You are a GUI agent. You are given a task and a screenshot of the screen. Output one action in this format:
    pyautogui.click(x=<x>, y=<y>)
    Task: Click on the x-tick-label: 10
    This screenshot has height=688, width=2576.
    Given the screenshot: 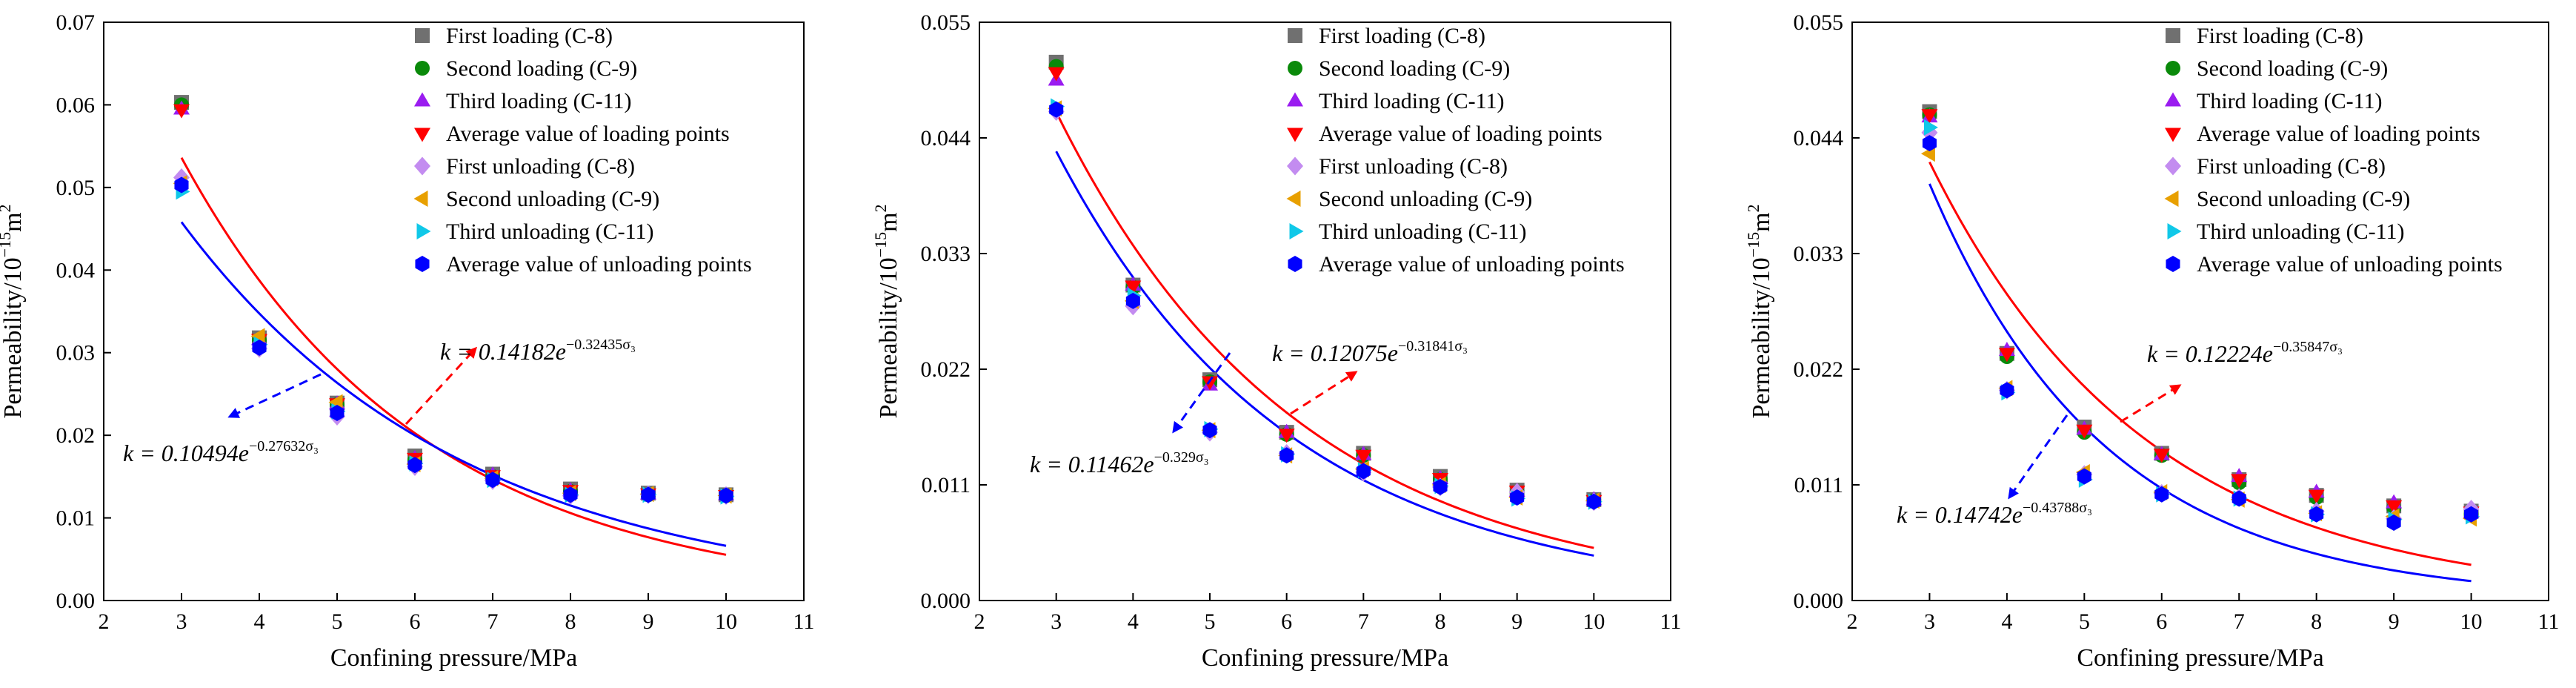 What is the action you would take?
    pyautogui.click(x=2471, y=621)
    